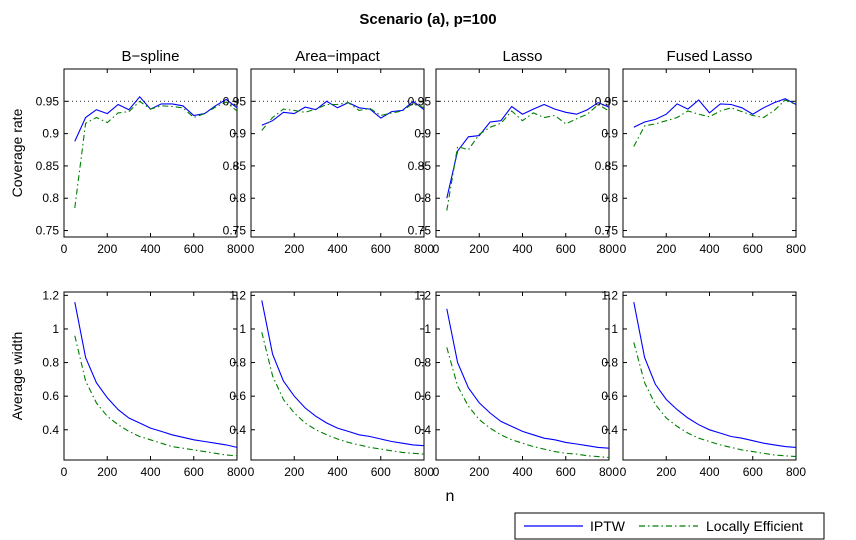  Describe the element at coordinates (17, 376) in the screenshot. I see `y-axis-label: Average width` at that location.